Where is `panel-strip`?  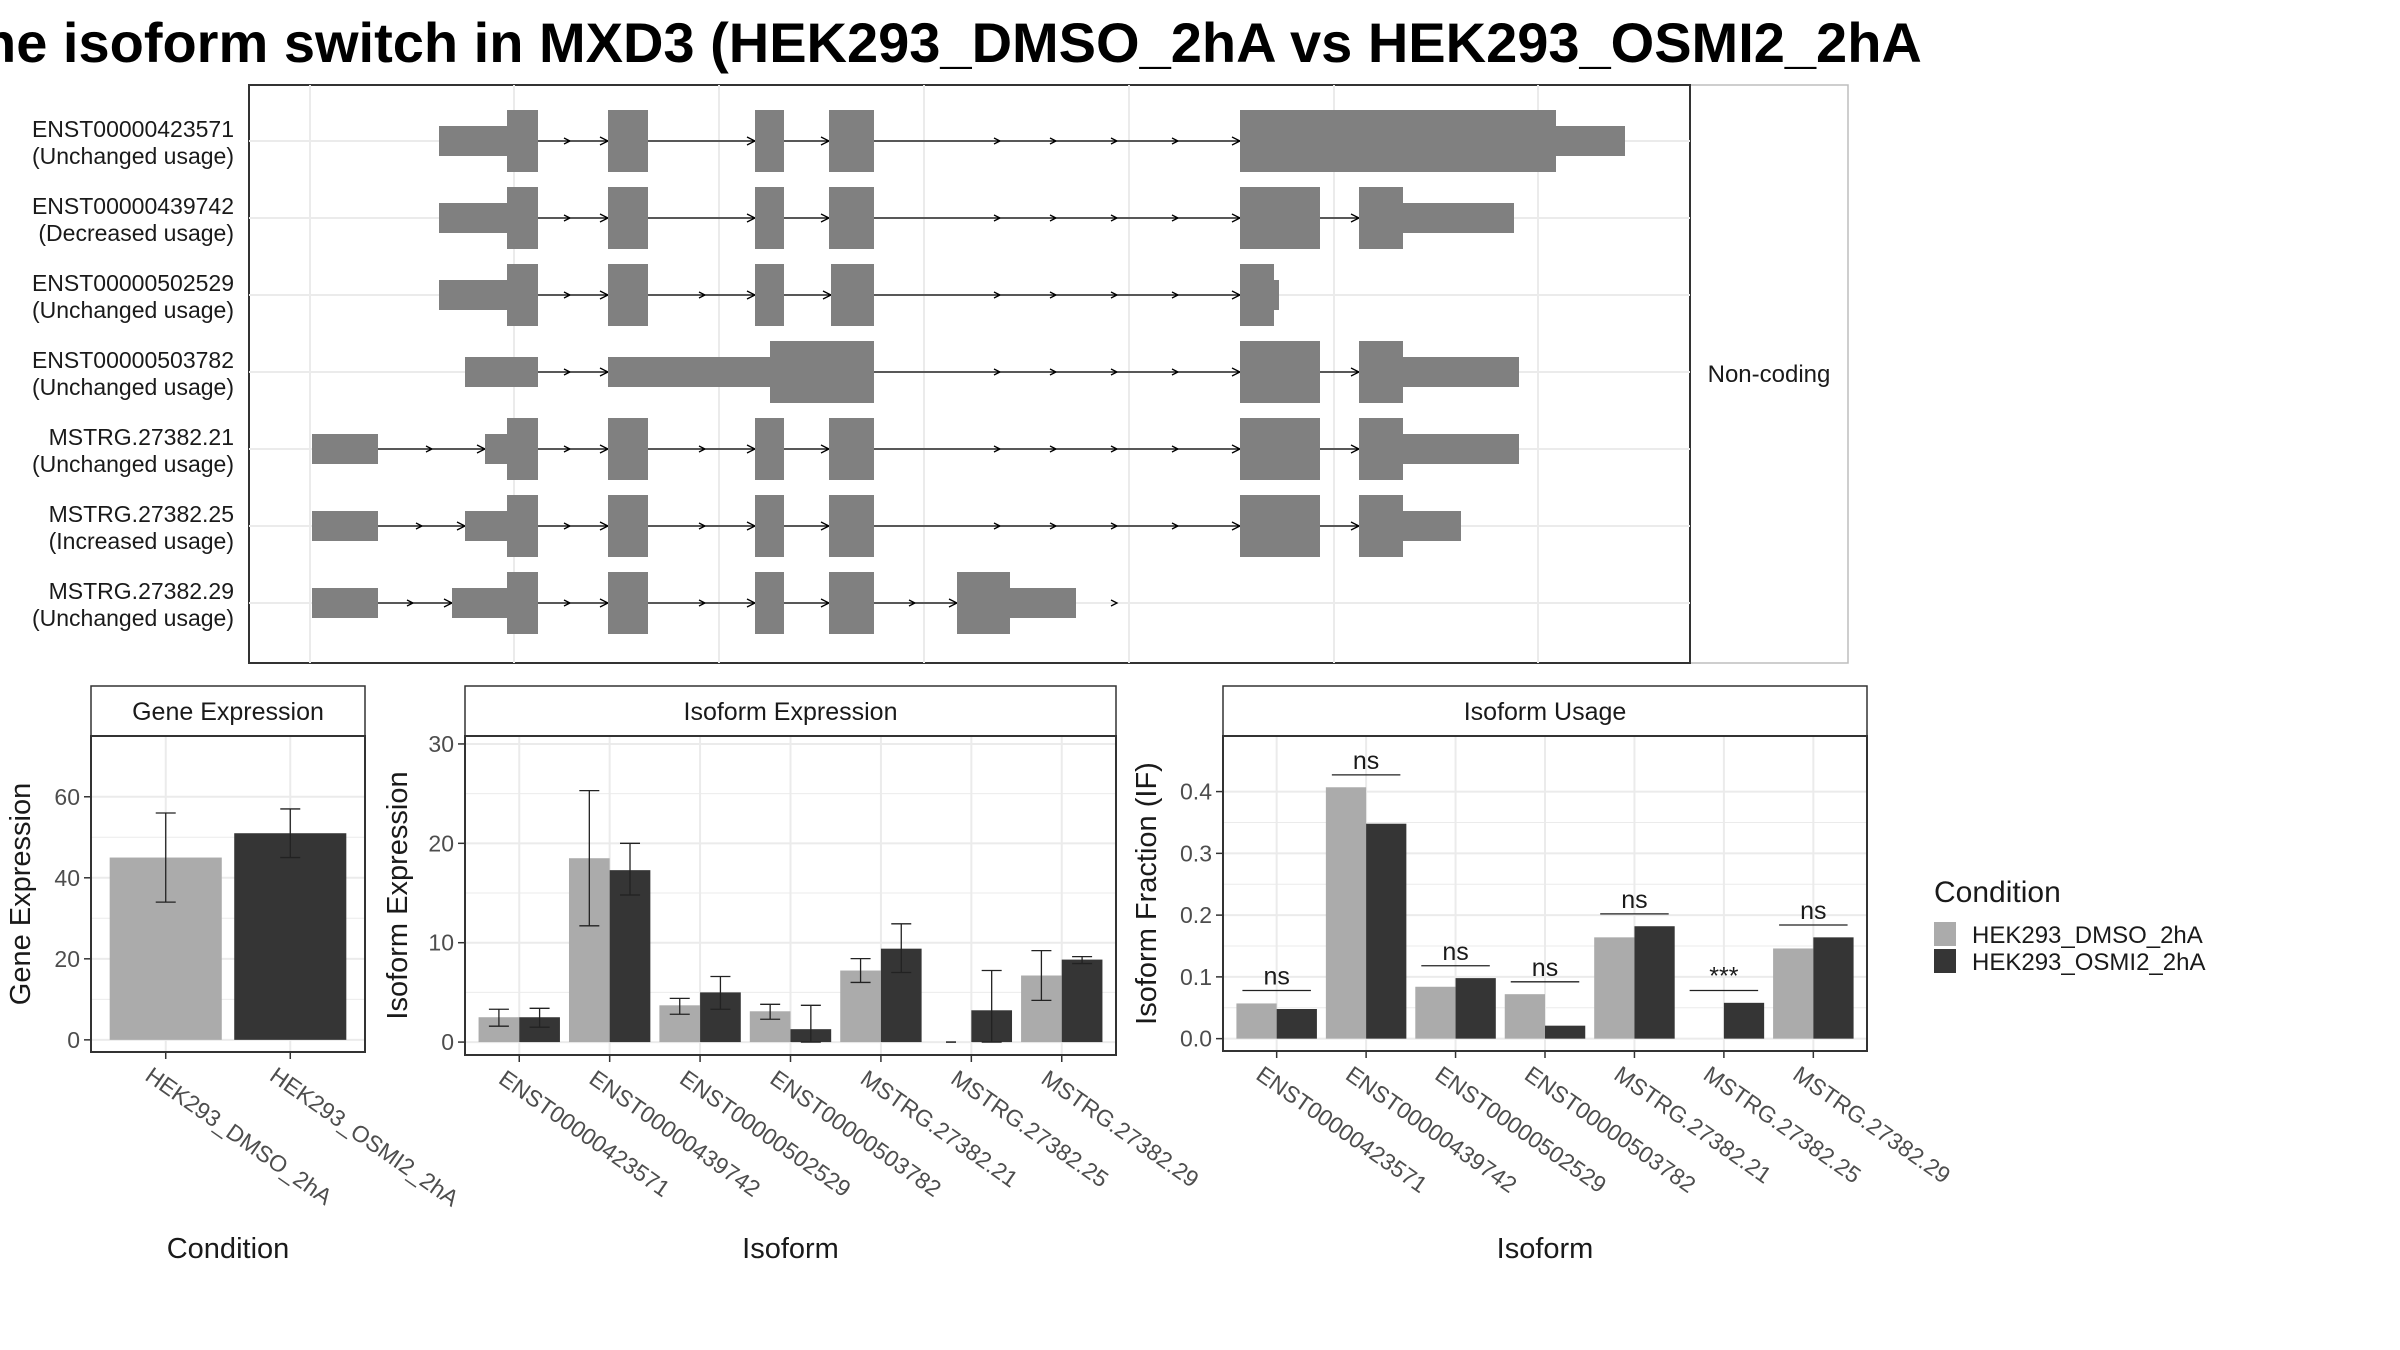
panel-strip is located at coordinates (1545, 711).